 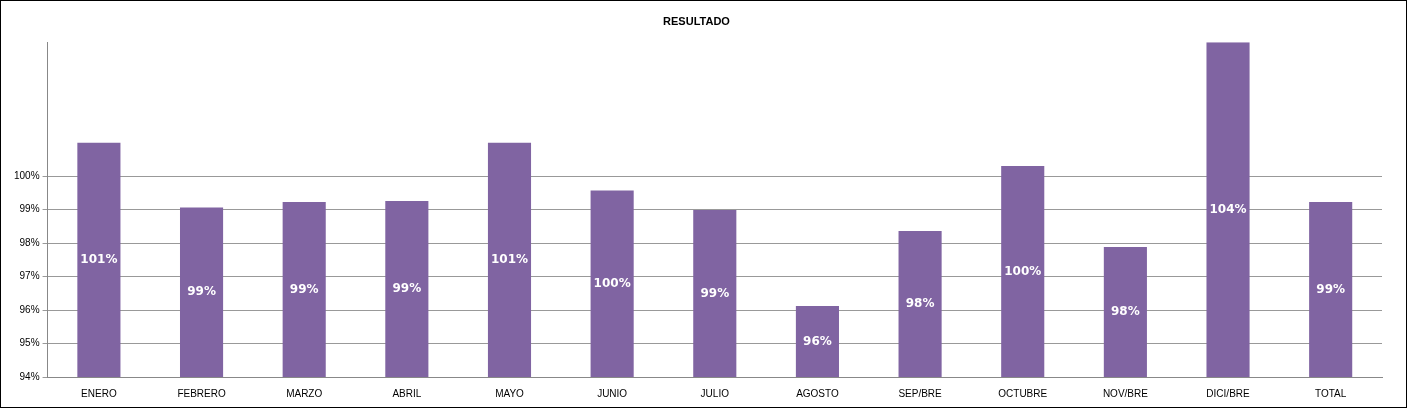 What do you see at coordinates (29, 376) in the screenshot?
I see `y-tick-label: 94%` at bounding box center [29, 376].